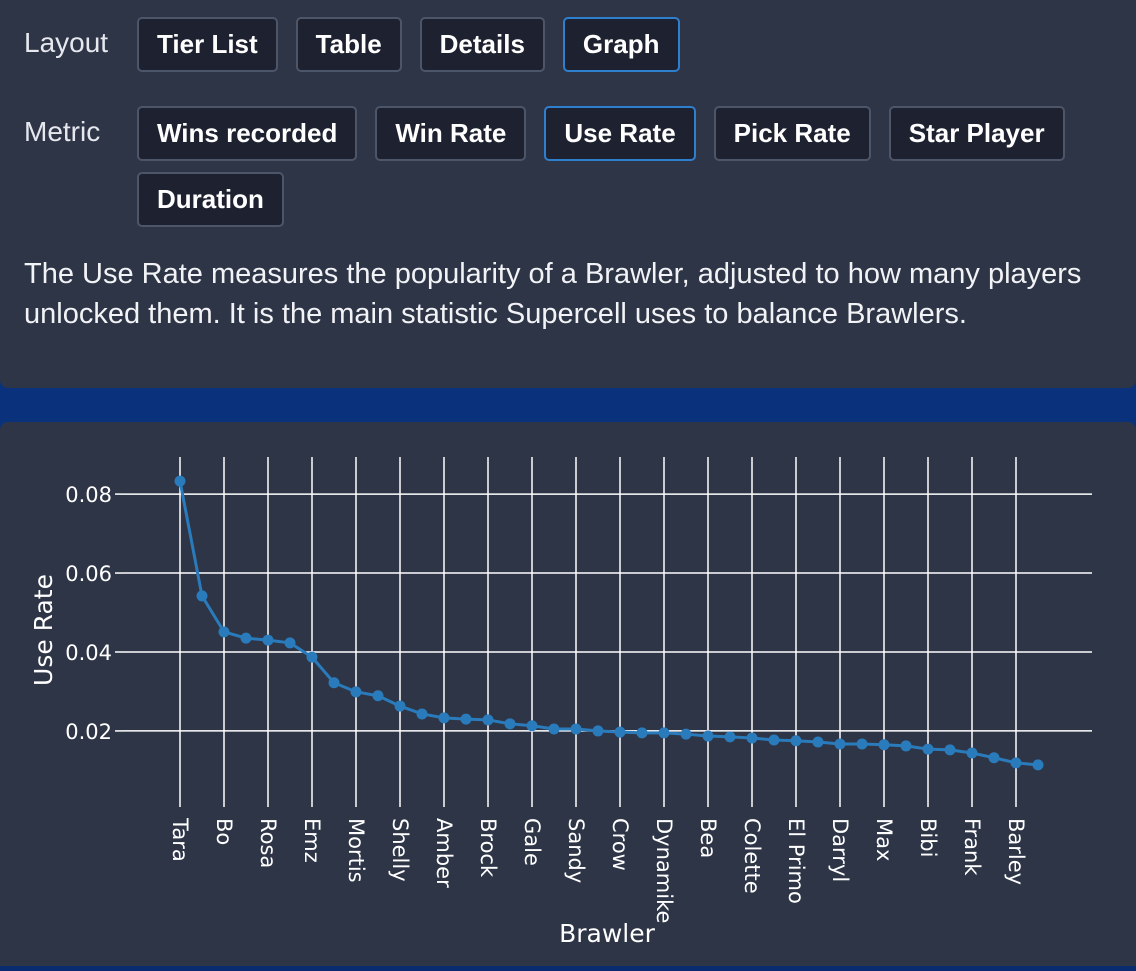  I want to click on y-axis-label: Use Rate, so click(43, 630).